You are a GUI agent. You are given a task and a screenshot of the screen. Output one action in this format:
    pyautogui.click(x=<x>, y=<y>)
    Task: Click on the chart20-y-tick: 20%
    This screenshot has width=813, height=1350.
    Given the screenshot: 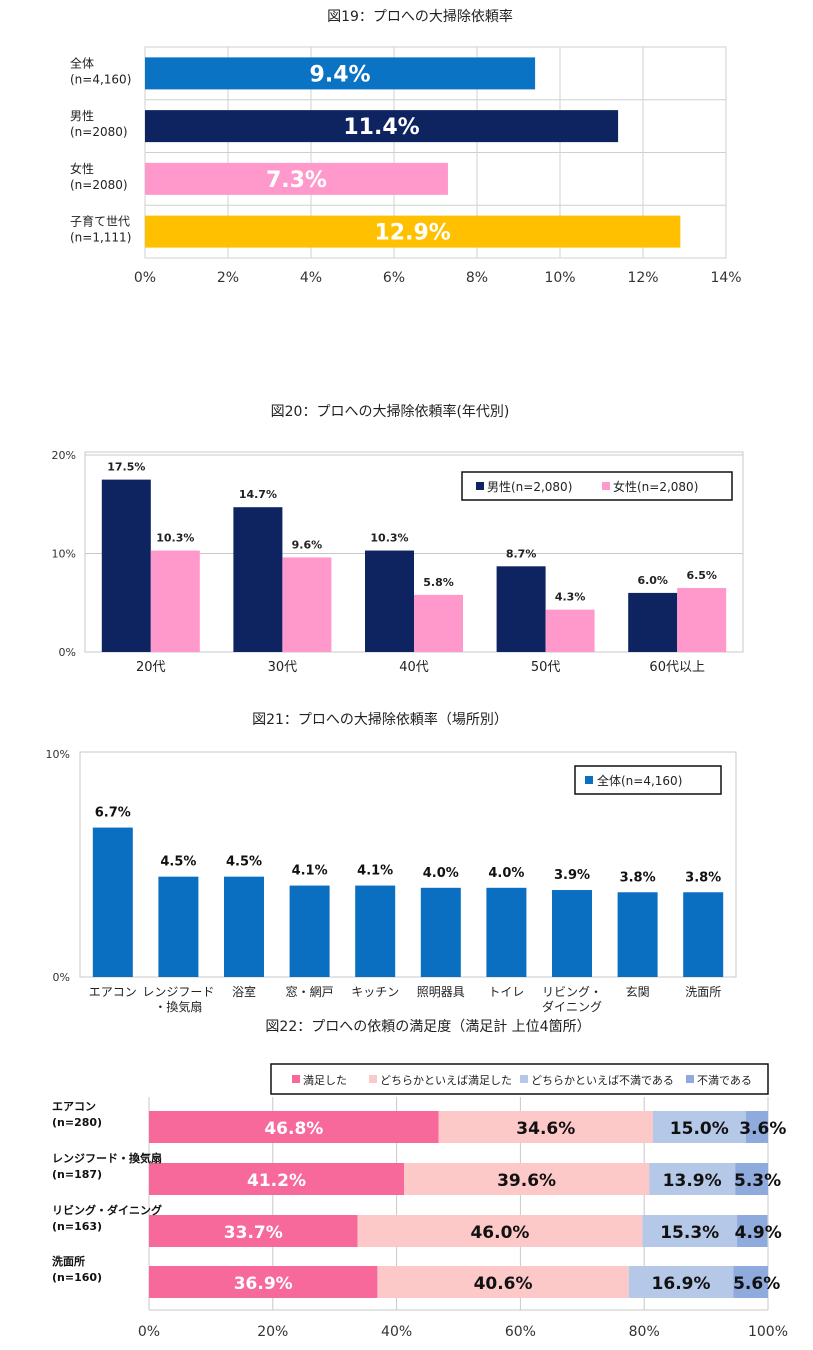 What is the action you would take?
    pyautogui.click(x=64, y=455)
    